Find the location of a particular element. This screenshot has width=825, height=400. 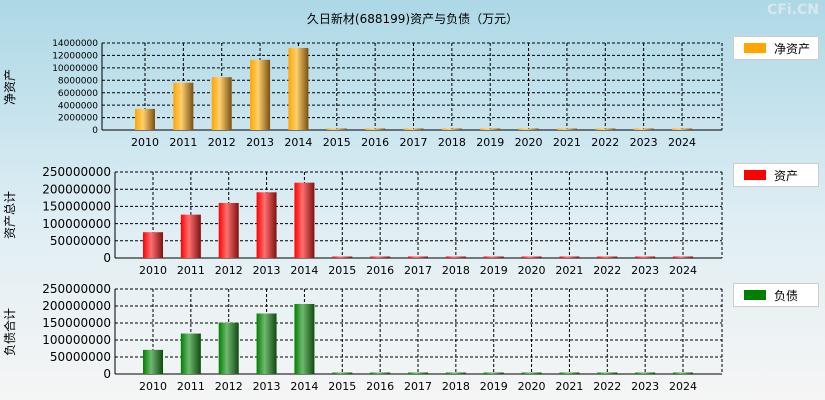

legend-assets: 资产 is located at coordinates (776, 175).